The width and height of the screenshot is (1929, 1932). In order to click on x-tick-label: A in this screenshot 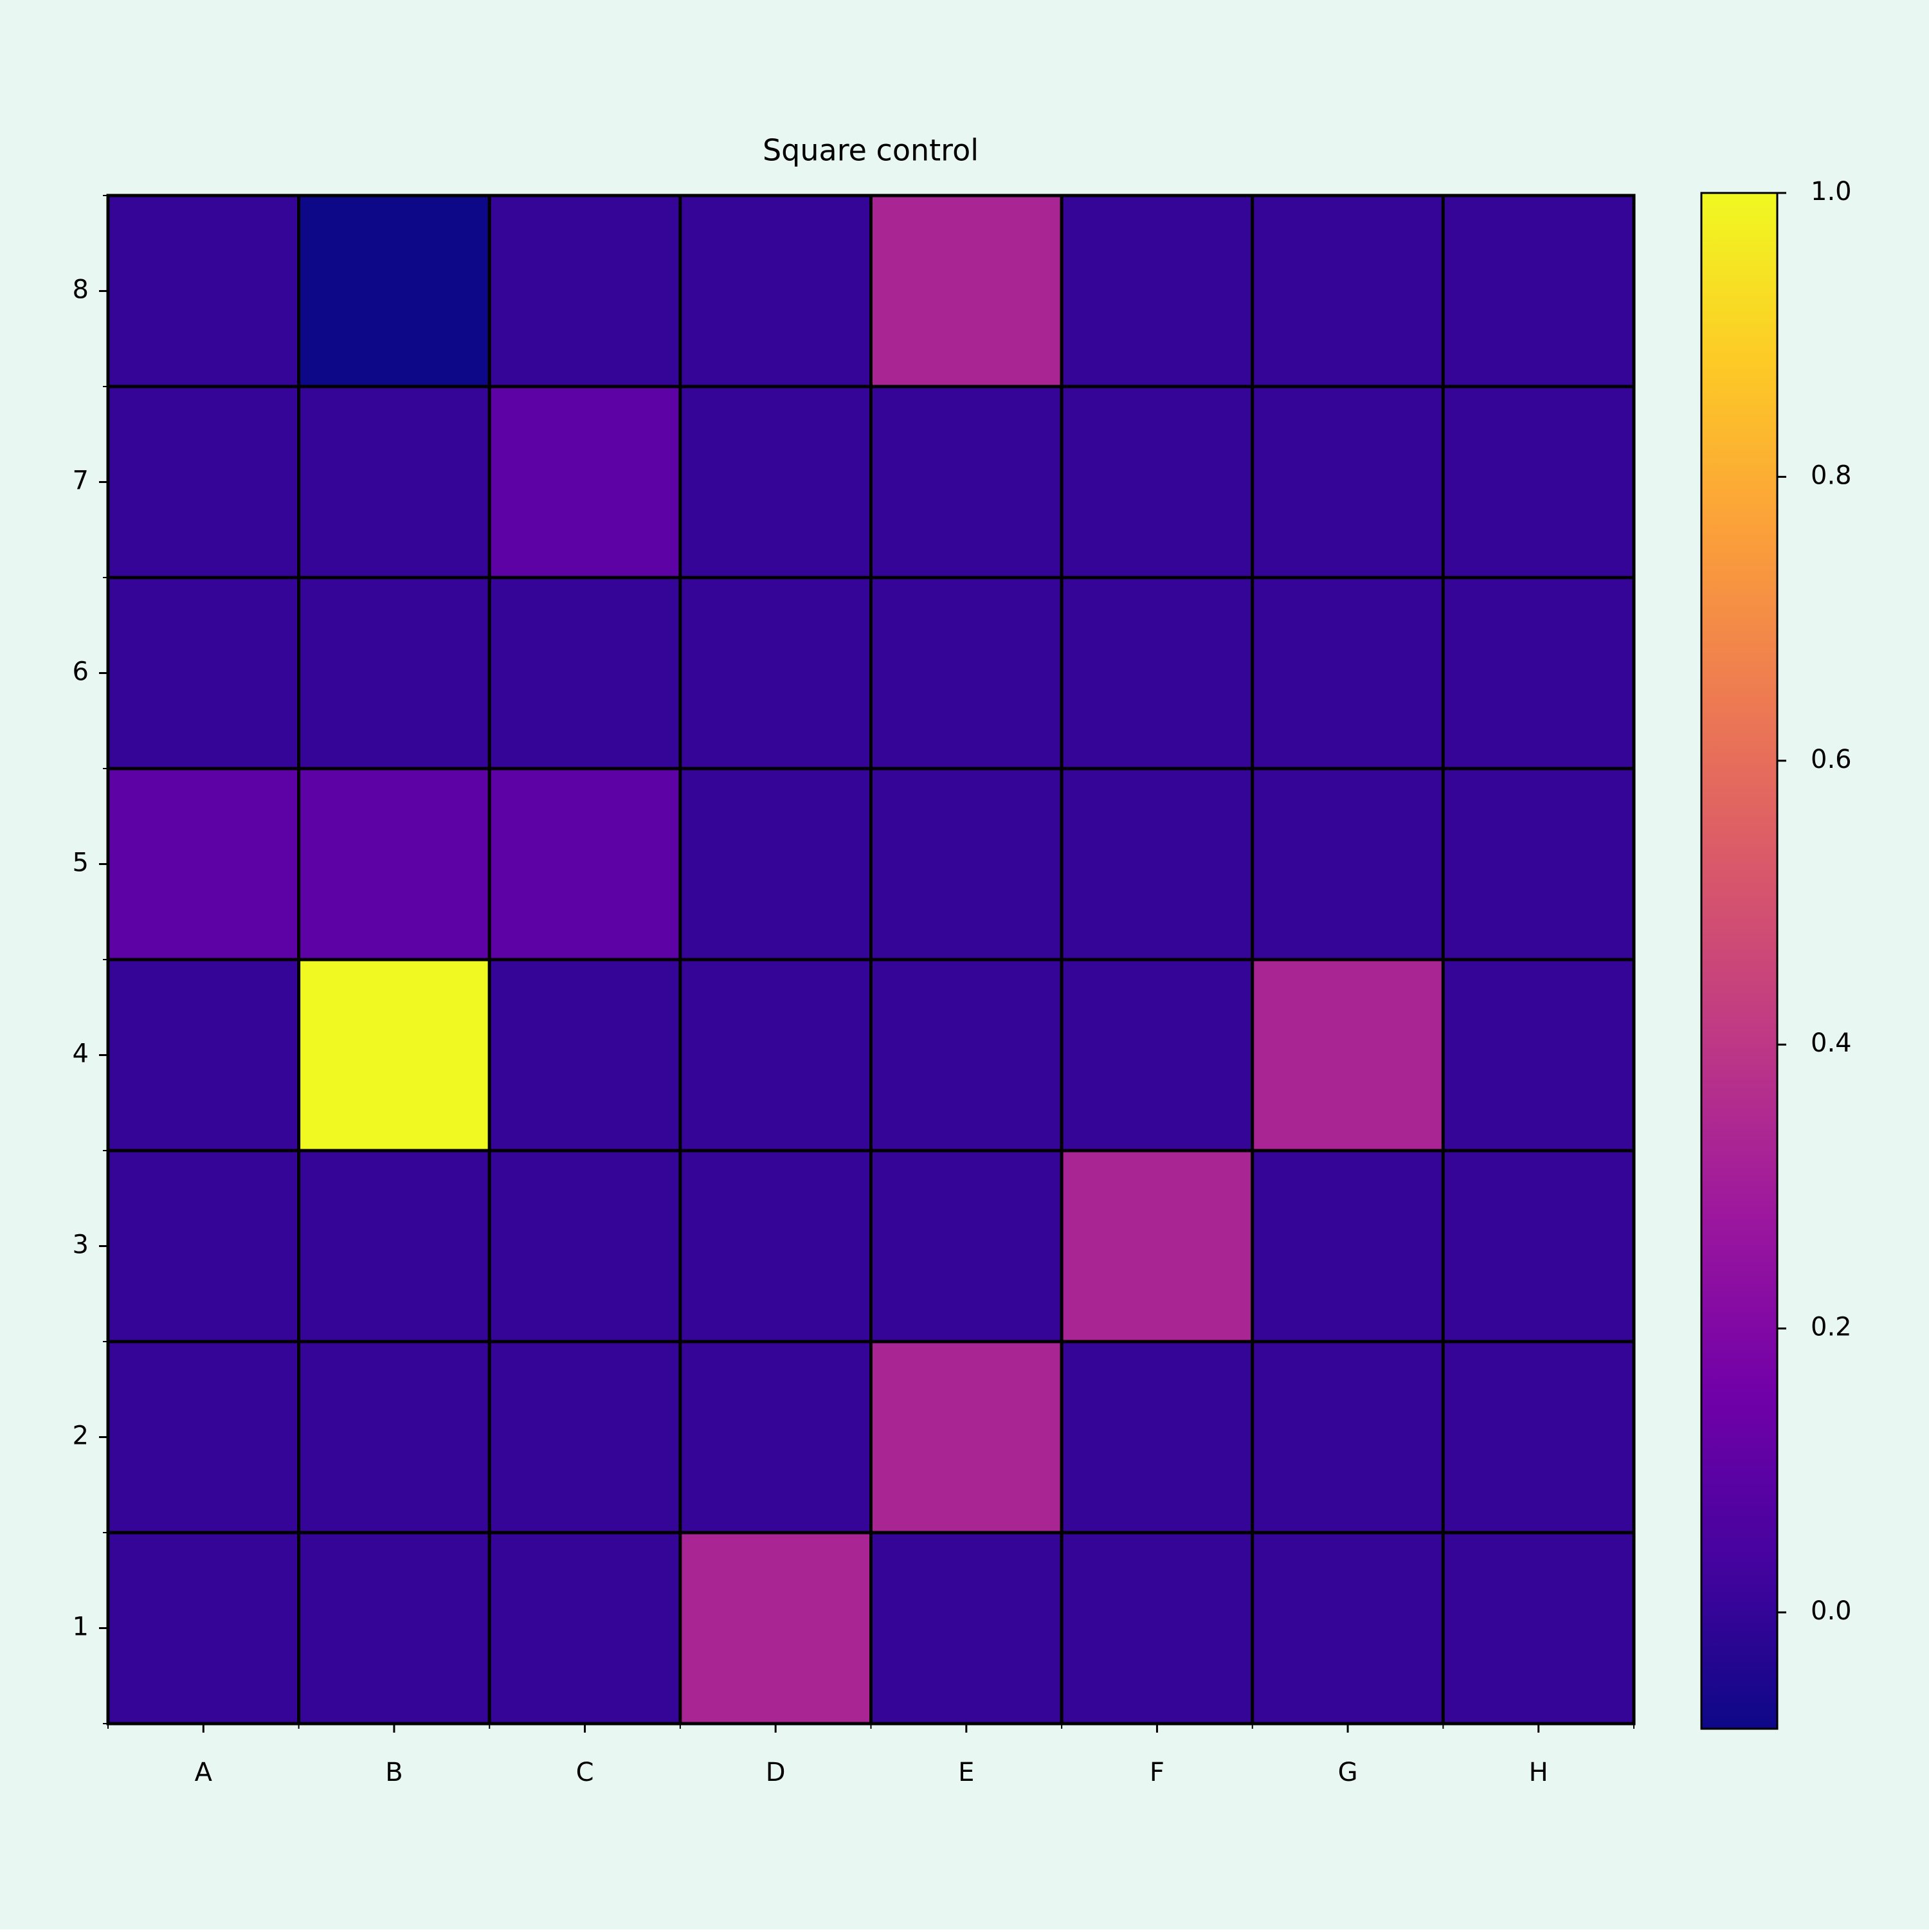, I will do `click(204, 1773)`.